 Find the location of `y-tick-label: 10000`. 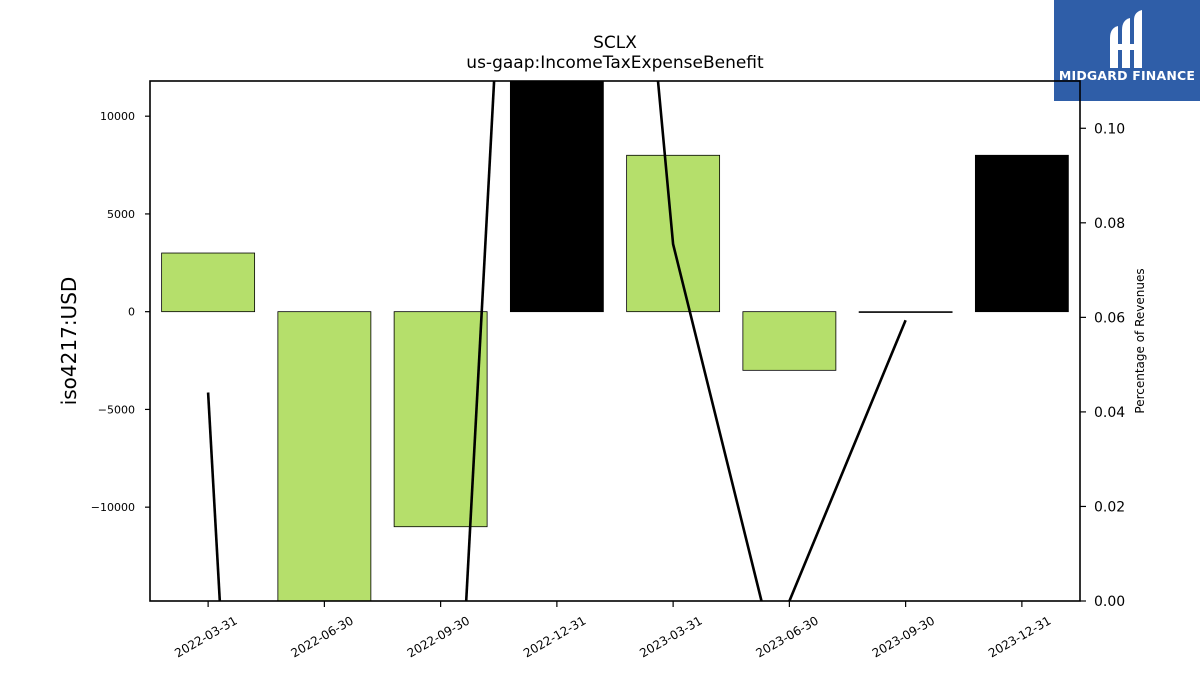

y-tick-label: 10000 is located at coordinates (117, 116).